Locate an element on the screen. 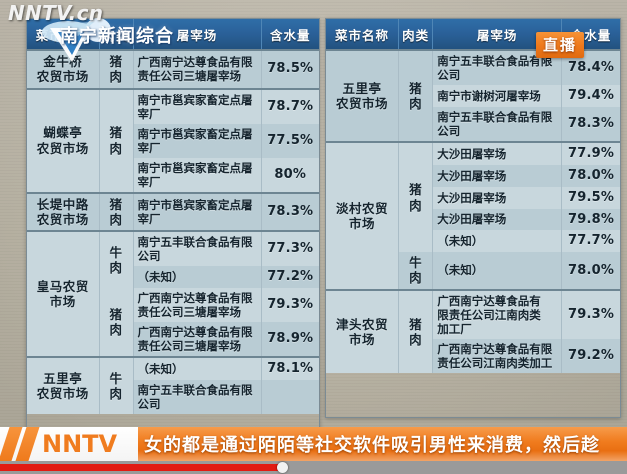 The width and height of the screenshot is (627, 474). ticker-logo: NNTV is located at coordinates (69, 444).